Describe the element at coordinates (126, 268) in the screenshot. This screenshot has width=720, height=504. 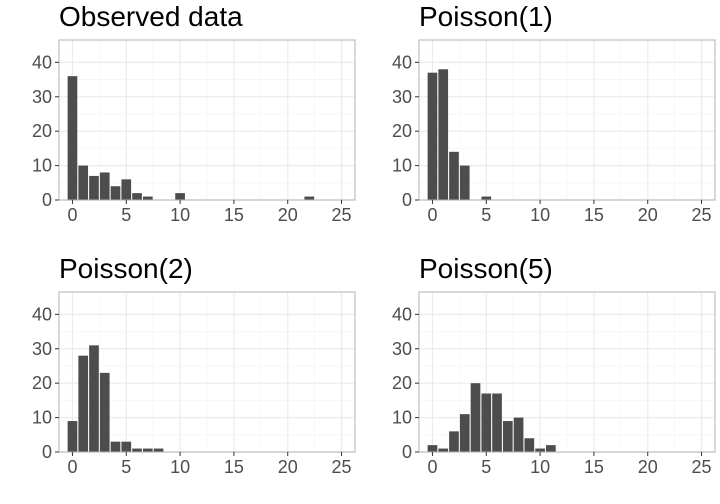
I see `panel-title: Poisson(2)` at that location.